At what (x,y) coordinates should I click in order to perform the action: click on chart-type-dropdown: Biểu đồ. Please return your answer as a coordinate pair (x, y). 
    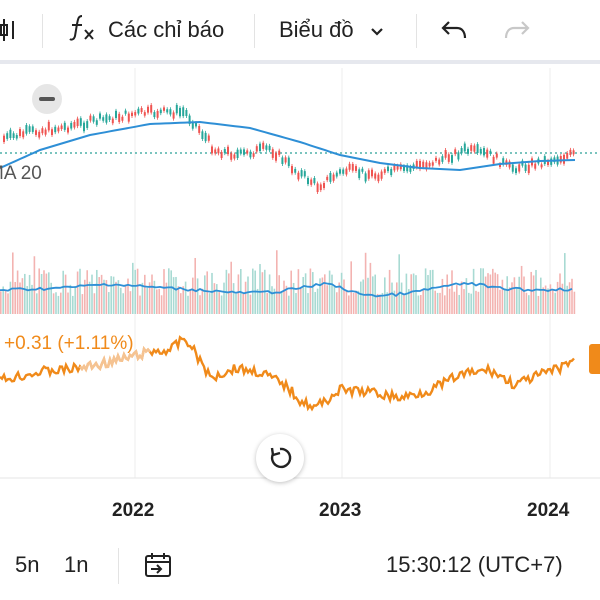
    Looking at the image, I should click on (331, 30).